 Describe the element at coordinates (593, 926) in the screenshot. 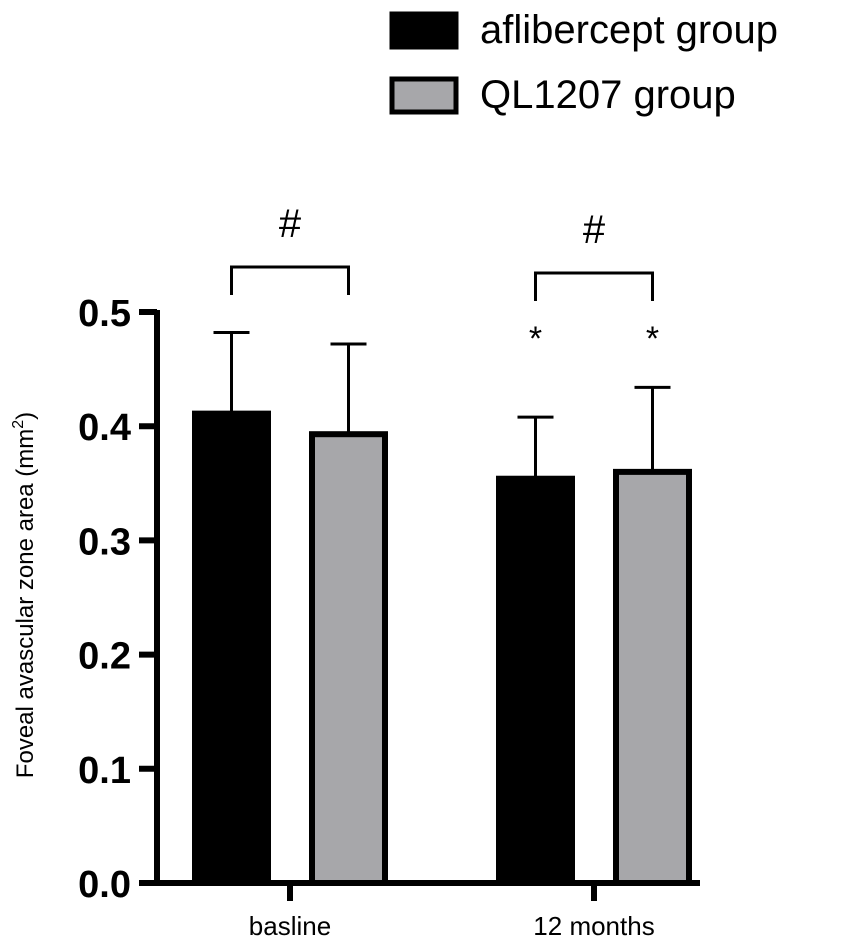

I see `x-tick-label: 12 months` at that location.